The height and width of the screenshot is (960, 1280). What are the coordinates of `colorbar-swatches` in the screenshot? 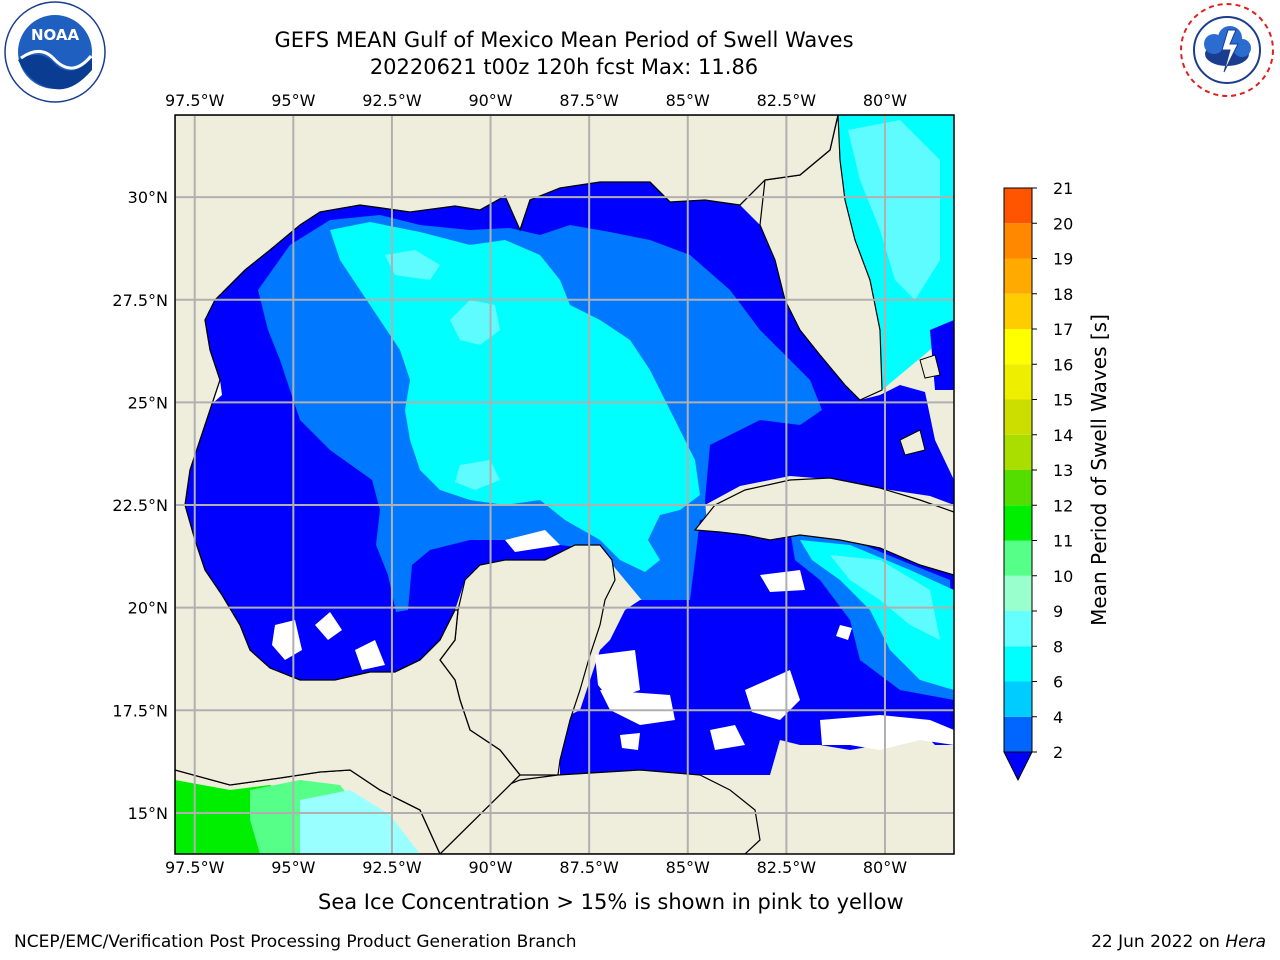 It's located at (1018, 470).